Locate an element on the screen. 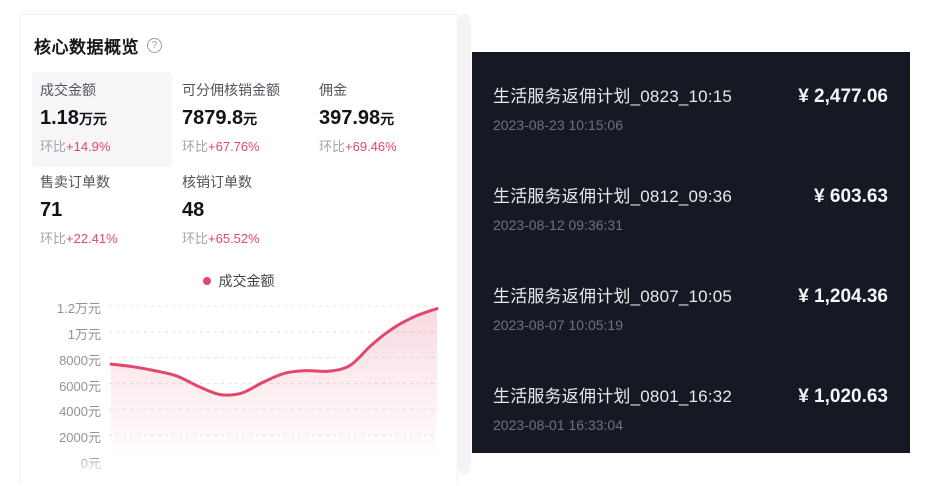 The image size is (928, 486). metric-label: 可分佣核销金额 is located at coordinates (231, 90).